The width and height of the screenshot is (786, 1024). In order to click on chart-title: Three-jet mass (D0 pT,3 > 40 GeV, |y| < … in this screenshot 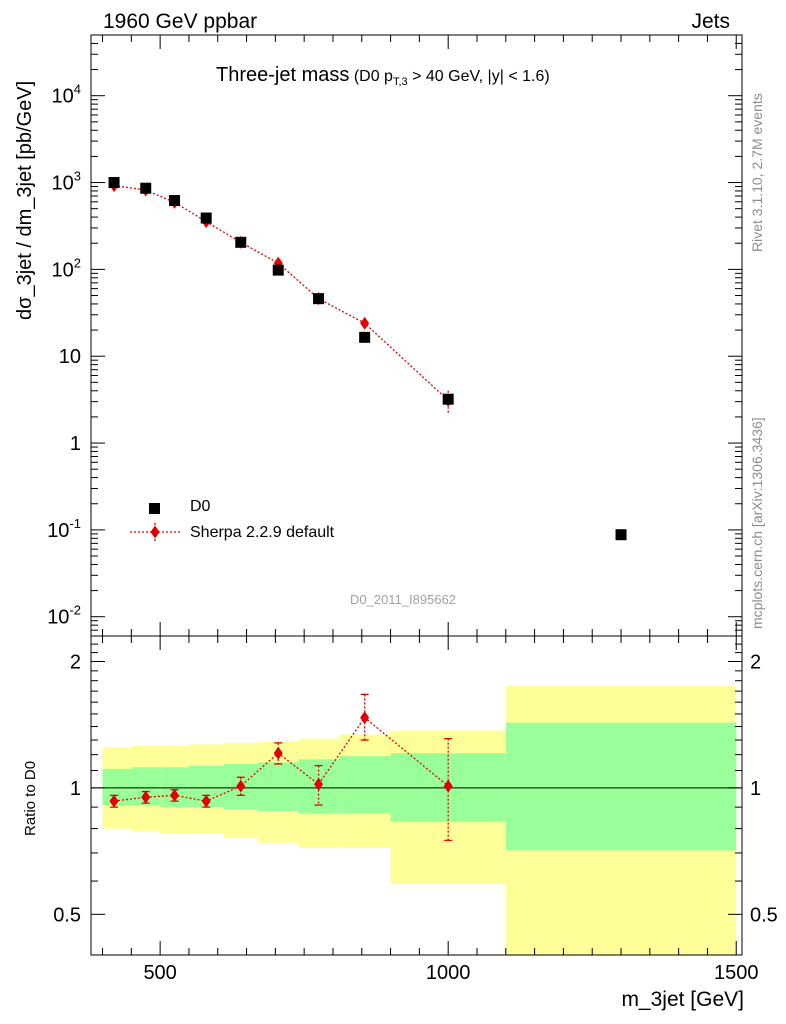, I will do `click(383, 76)`.